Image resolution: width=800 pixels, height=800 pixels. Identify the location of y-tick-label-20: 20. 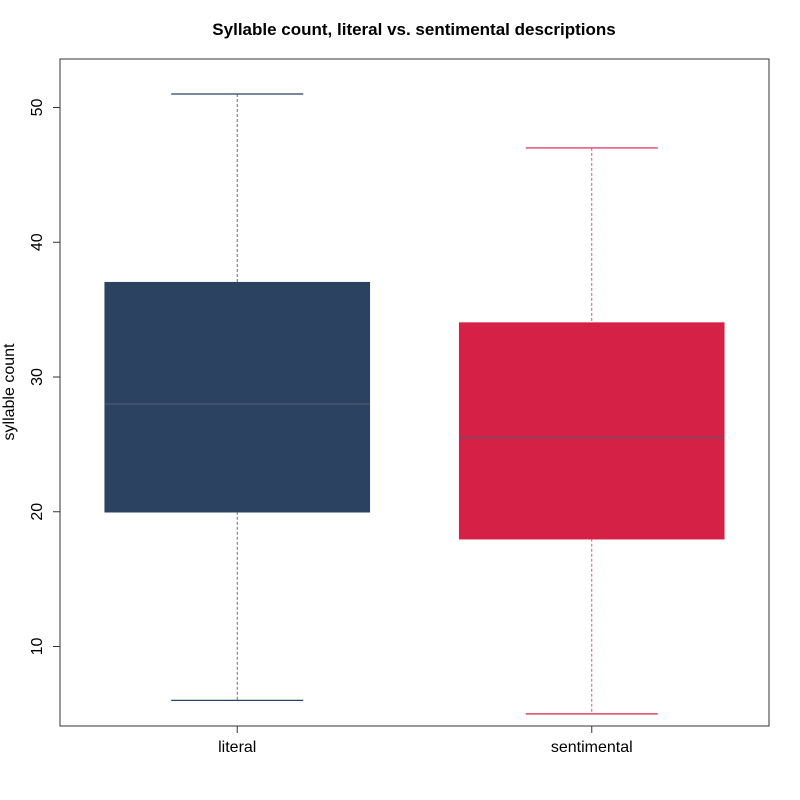
(37, 512).